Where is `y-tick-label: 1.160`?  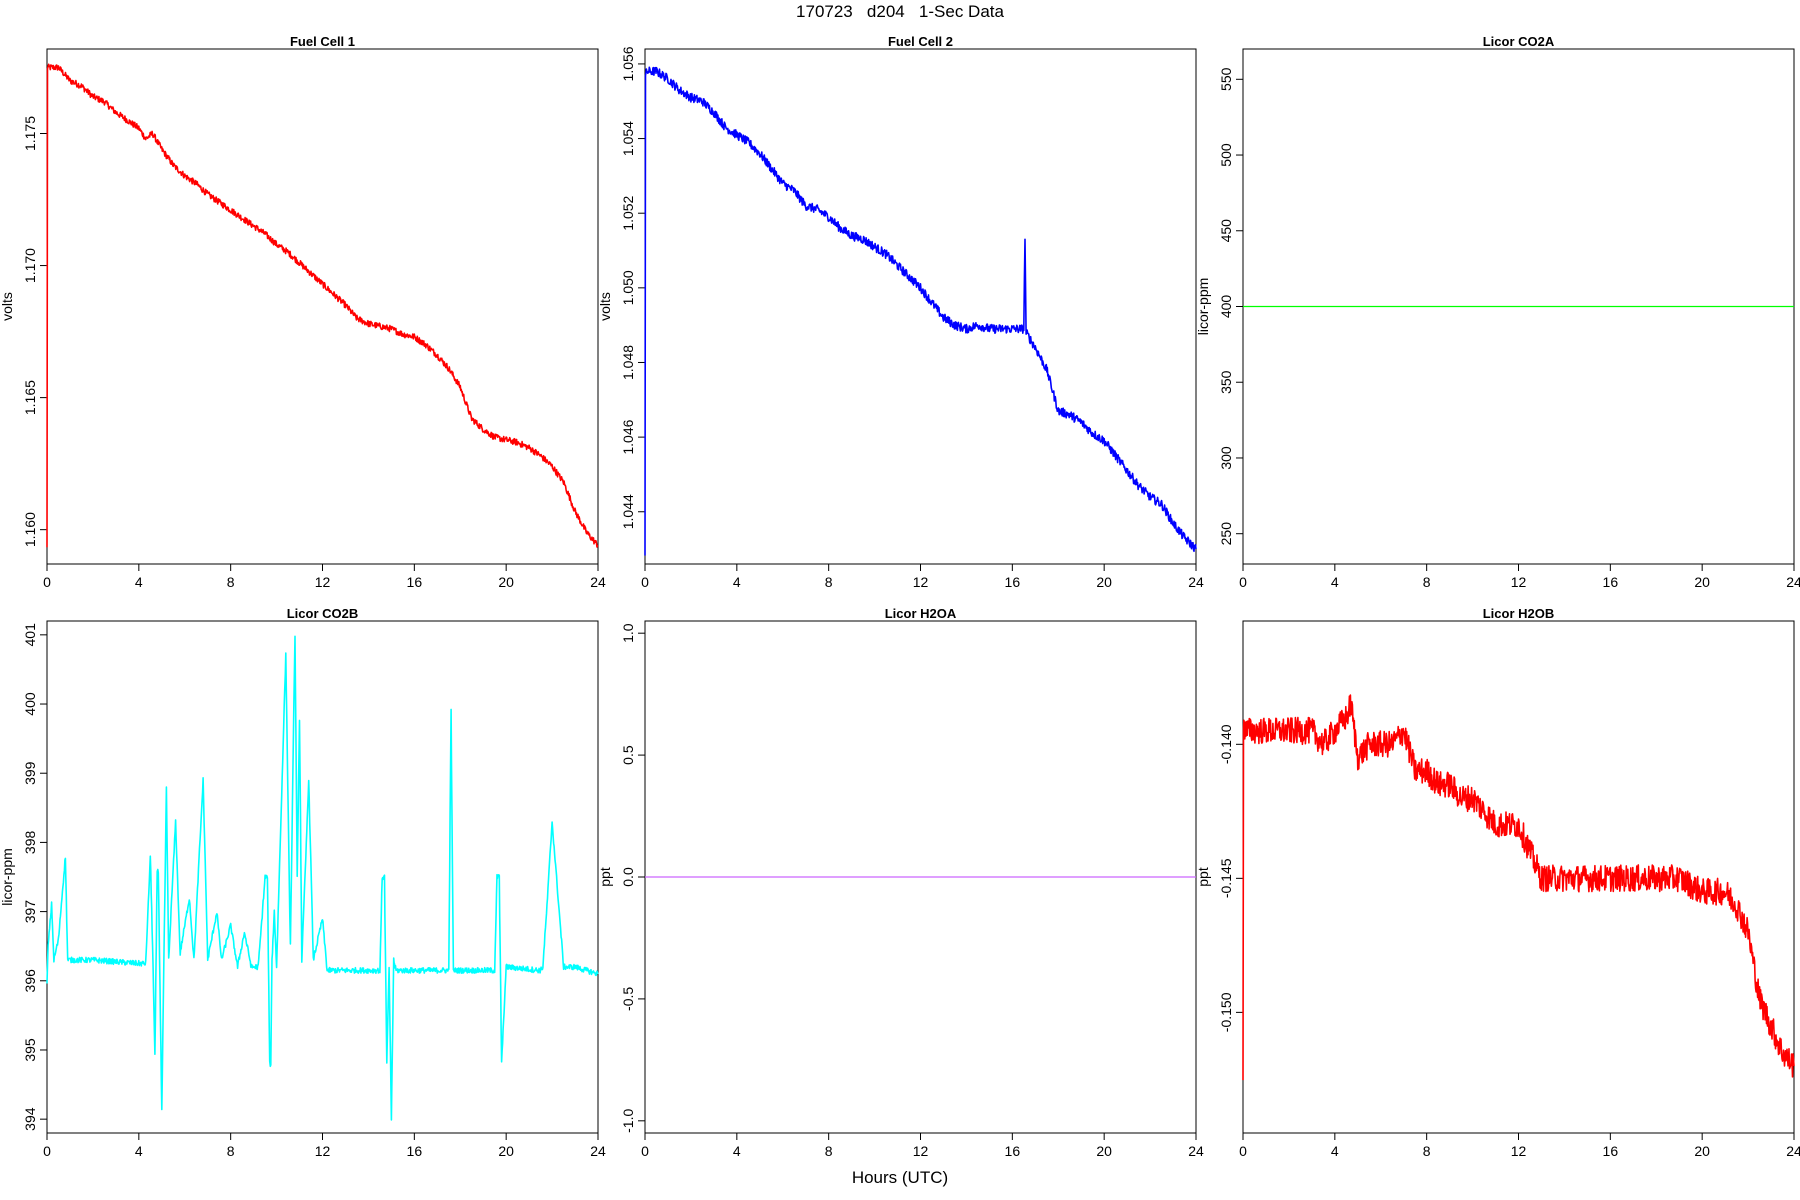
y-tick-label: 1.160 is located at coordinates (30, 529).